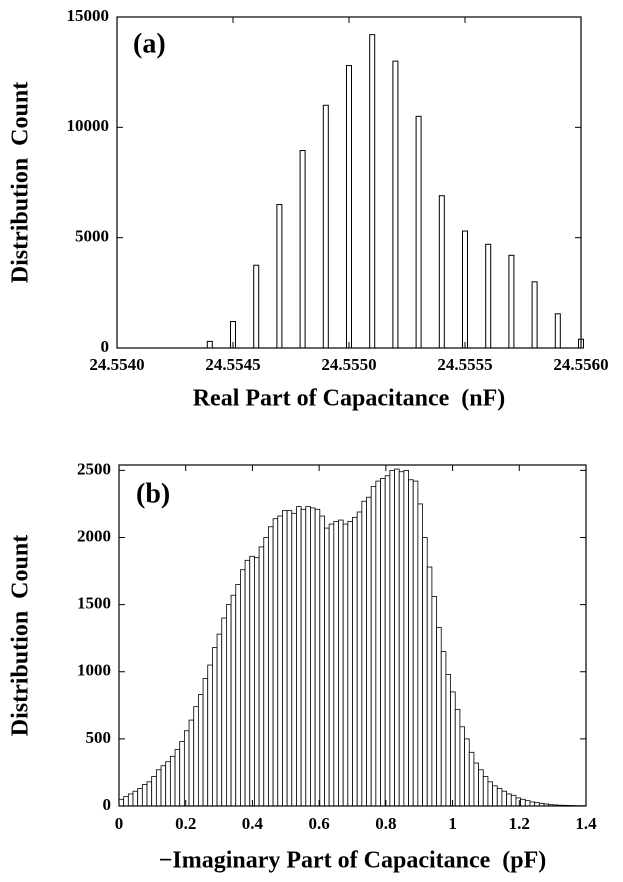 This screenshot has height=882, width=623. I want to click on x-tick-label: 0, so click(119, 823).